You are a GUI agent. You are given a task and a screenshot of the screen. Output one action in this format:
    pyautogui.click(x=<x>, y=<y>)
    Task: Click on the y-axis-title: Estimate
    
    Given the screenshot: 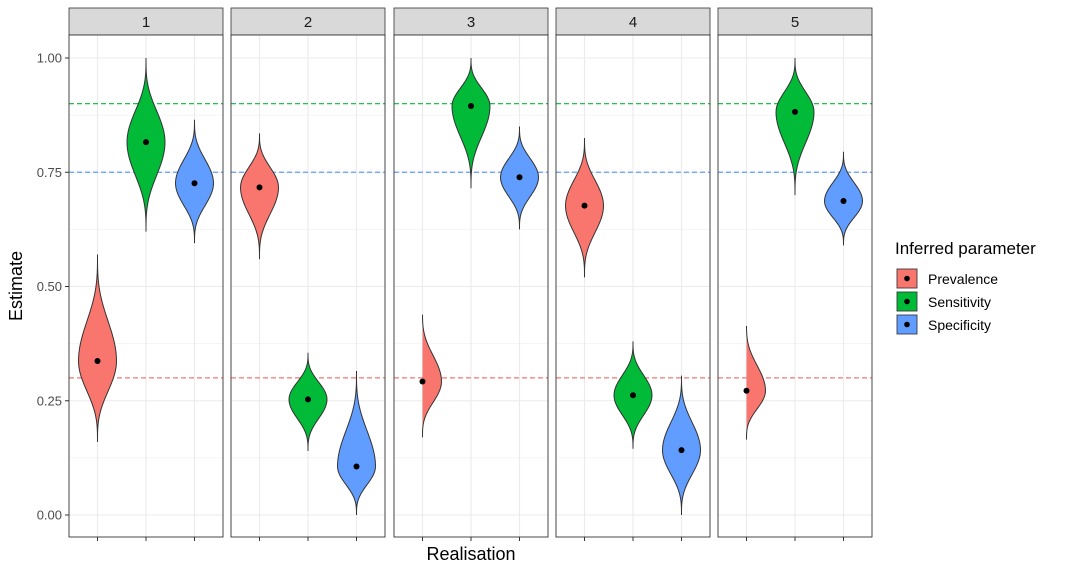 What is the action you would take?
    pyautogui.click(x=16, y=286)
    